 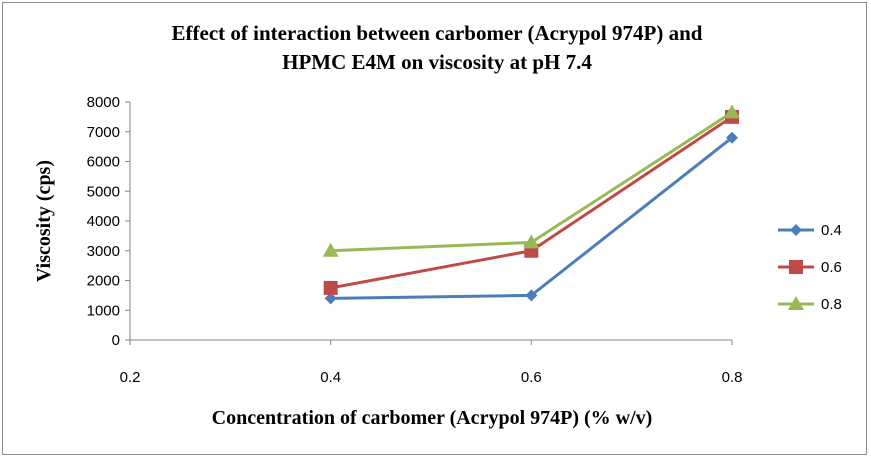 I want to click on series-line, so click(x=531, y=182).